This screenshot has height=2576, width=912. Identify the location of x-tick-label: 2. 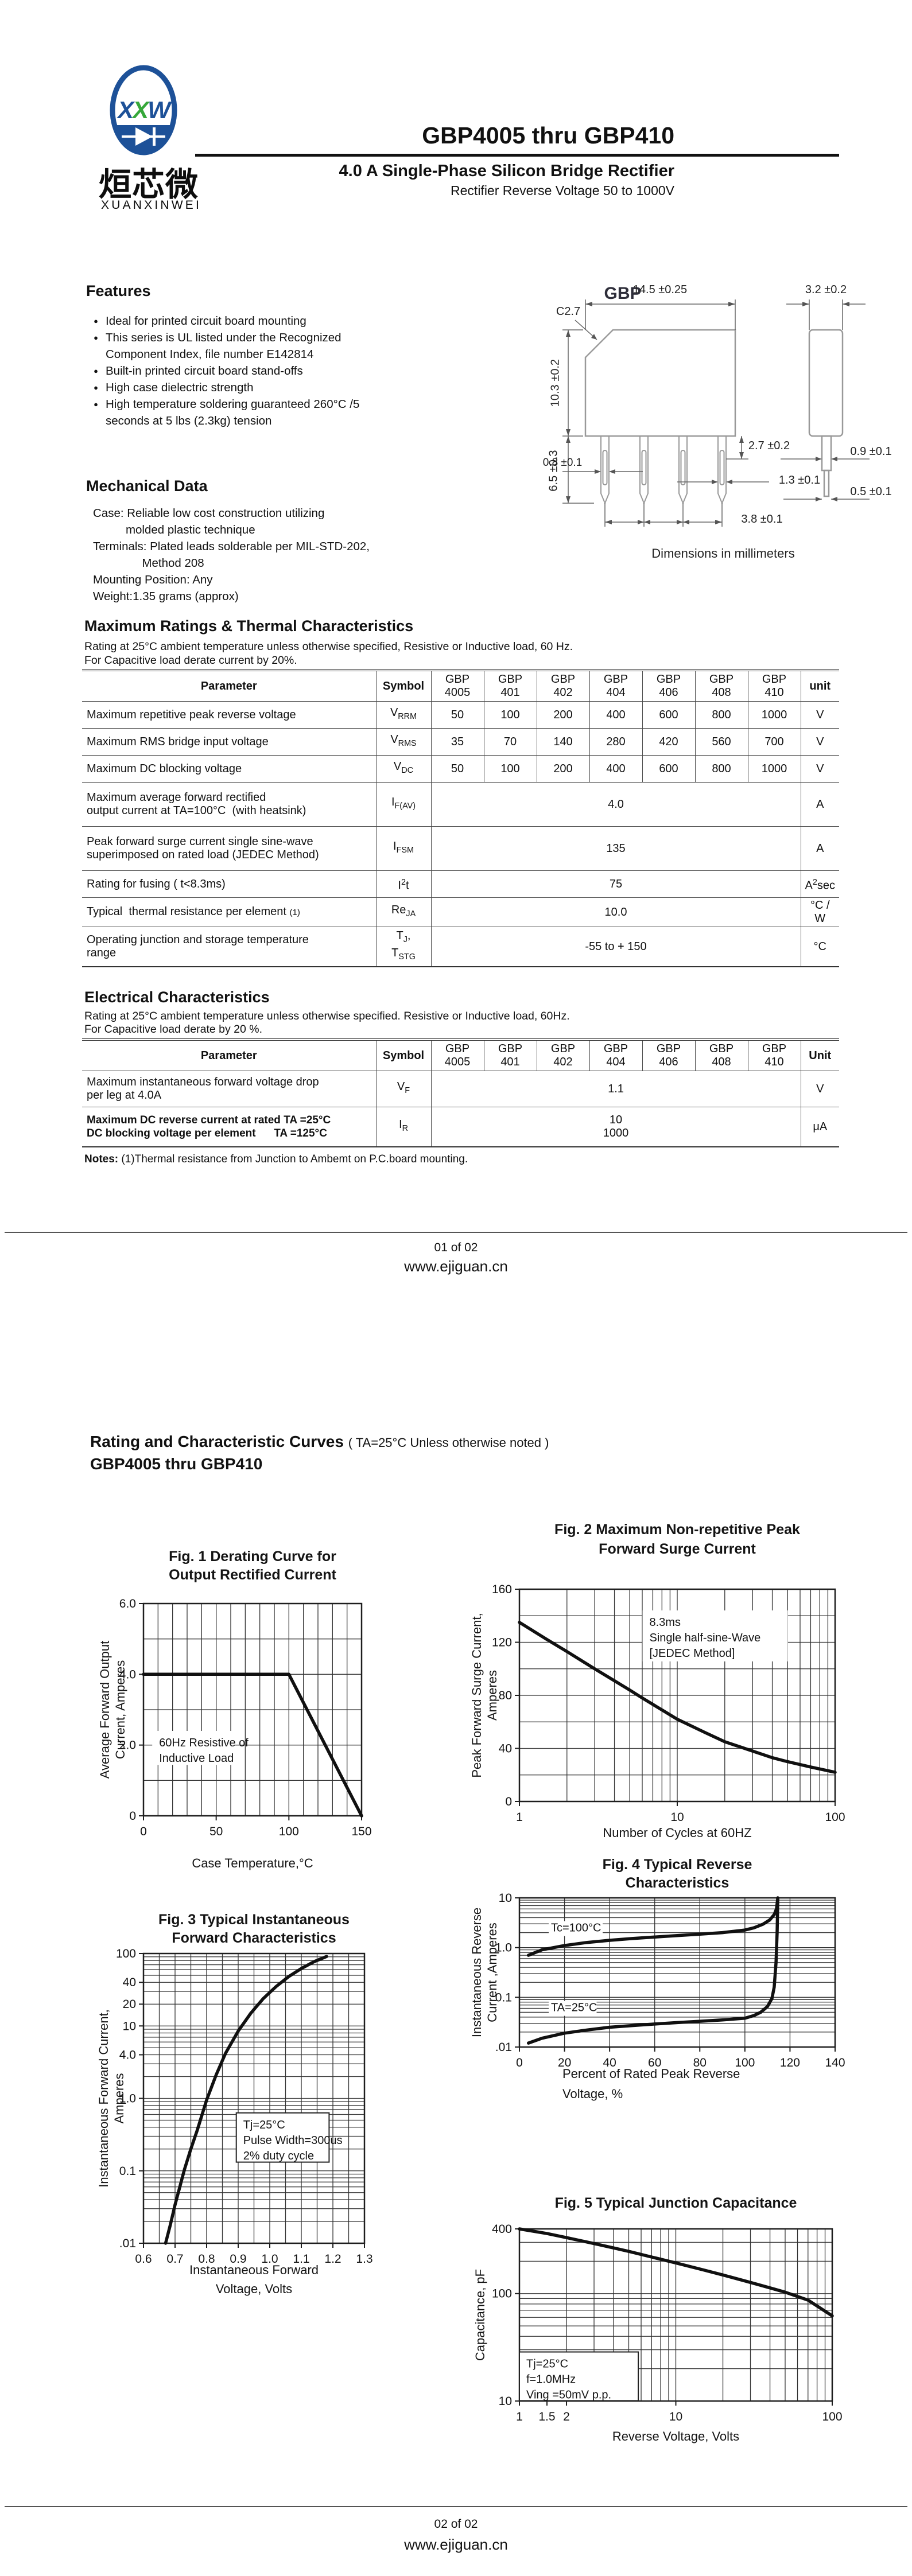
(566, 2416).